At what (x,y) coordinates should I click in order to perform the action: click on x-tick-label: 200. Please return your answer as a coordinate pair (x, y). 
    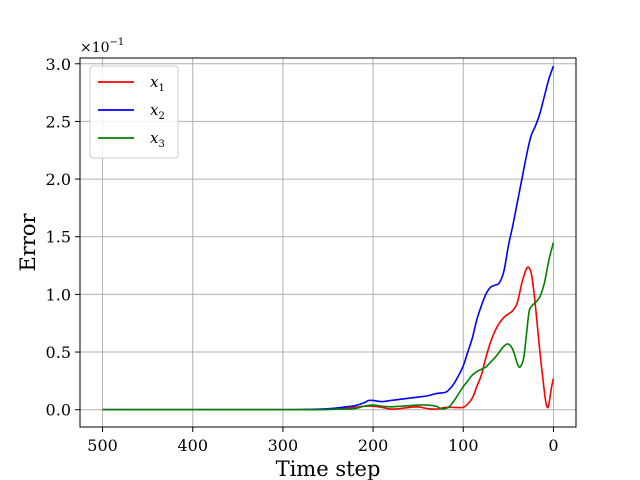
    Looking at the image, I should click on (373, 445).